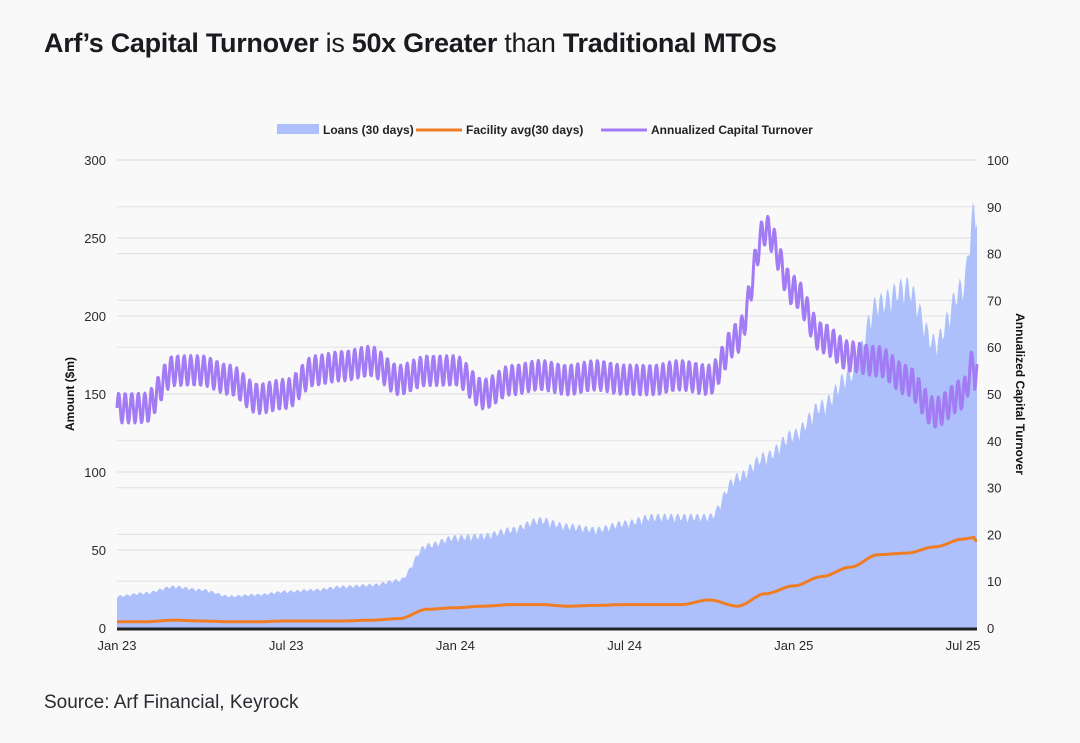  What do you see at coordinates (547, 580) in the screenshot?
I see `facility-avg-line` at bounding box center [547, 580].